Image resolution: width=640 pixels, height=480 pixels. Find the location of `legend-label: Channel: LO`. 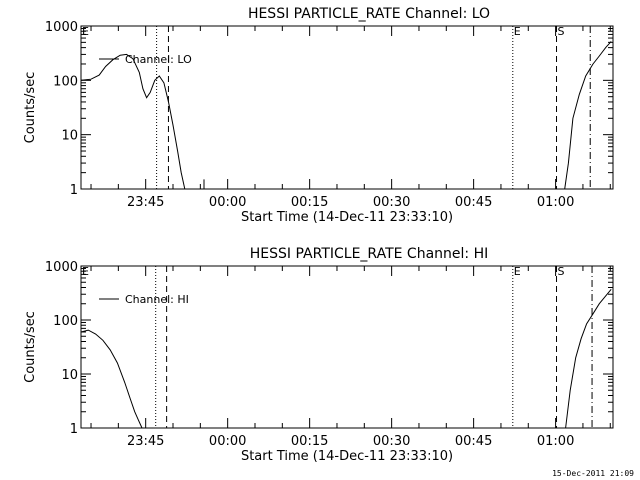

legend-label: Channel: LO is located at coordinates (158, 59).